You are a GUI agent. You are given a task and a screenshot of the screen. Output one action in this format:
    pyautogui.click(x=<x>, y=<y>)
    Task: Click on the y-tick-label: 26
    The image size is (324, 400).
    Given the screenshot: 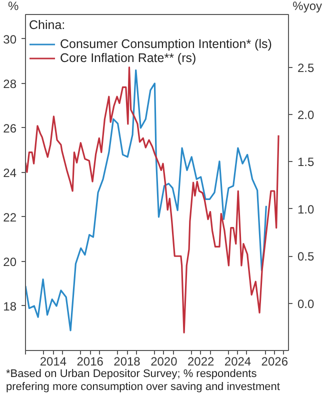 What is the action you would take?
    pyautogui.click(x=10, y=128)
    